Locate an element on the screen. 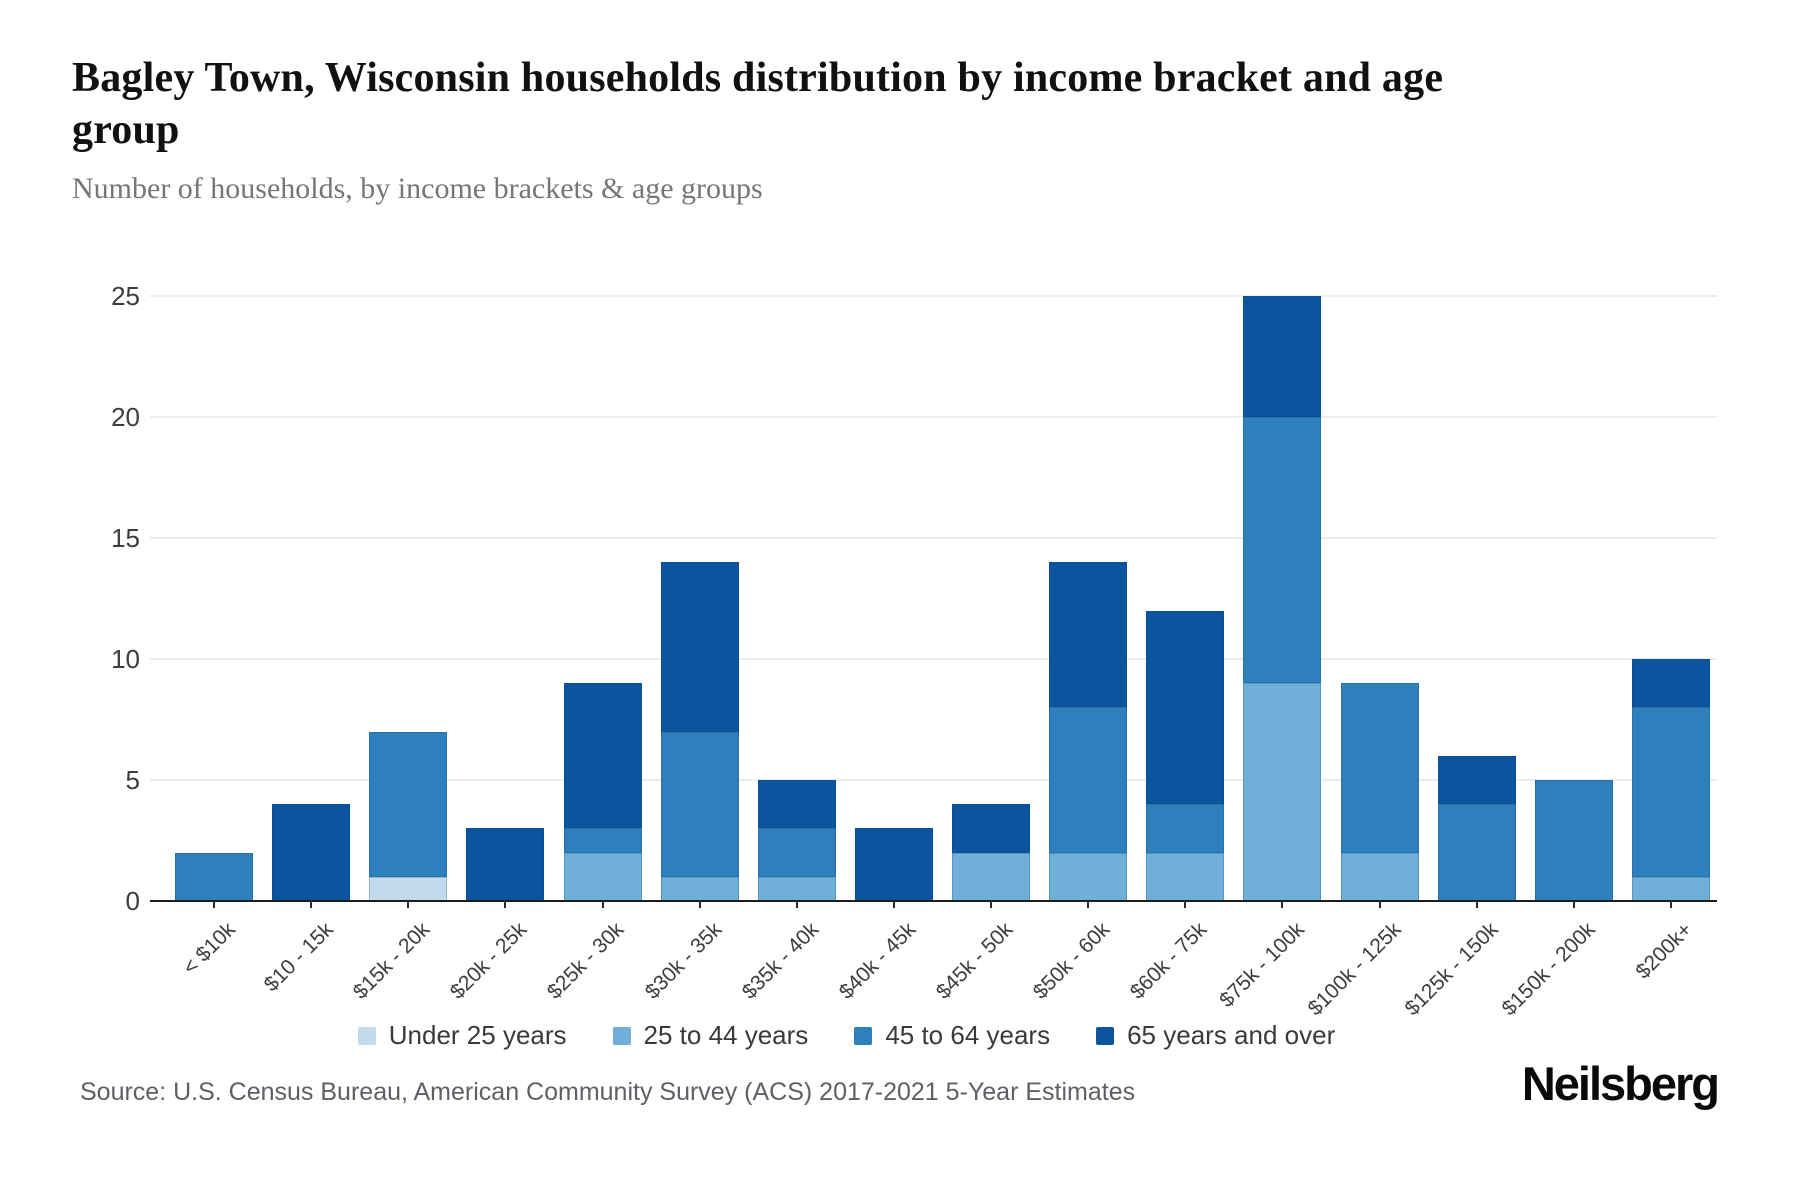  legend-item: 45 to 64 years is located at coordinates (952, 1035).